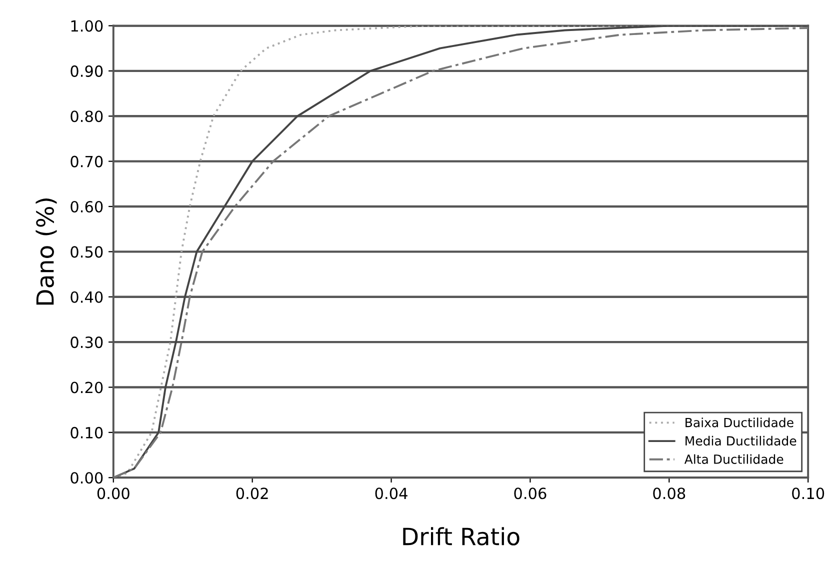 This screenshot has height=572, width=840. What do you see at coordinates (86, 162) in the screenshot?
I see `y-tick-label: 0.70` at bounding box center [86, 162].